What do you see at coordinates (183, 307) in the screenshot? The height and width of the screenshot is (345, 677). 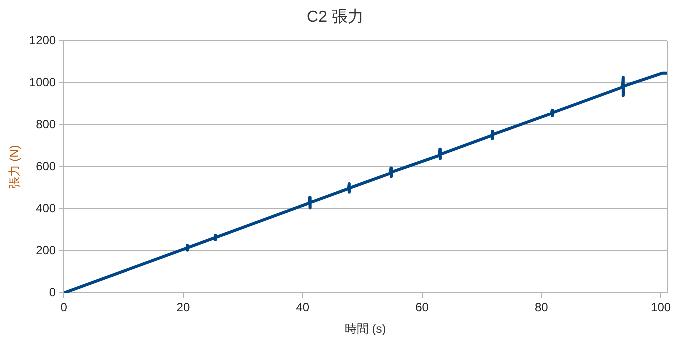 I see `x-tick-label: 20` at bounding box center [183, 307].